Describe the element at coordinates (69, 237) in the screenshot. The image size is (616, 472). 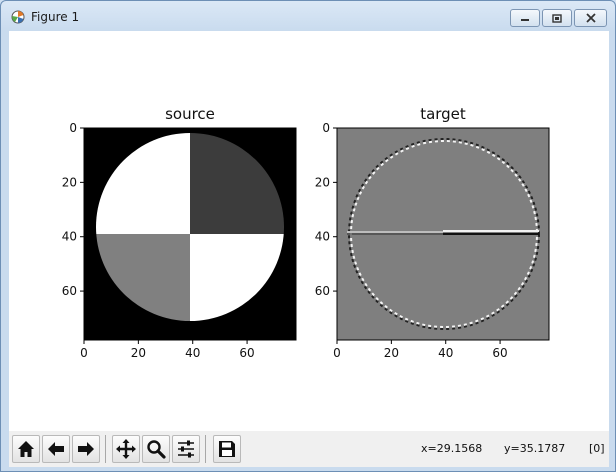
I see `source-y-tick-label: 40` at that location.